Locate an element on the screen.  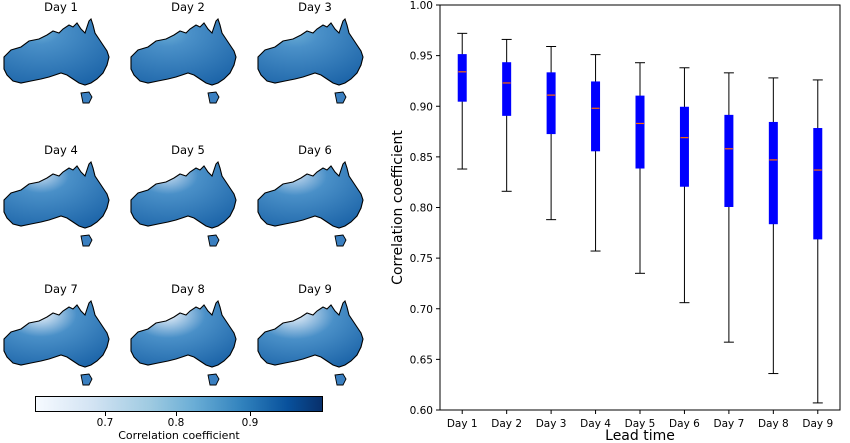
x-tick-label: Day 8 is located at coordinates (773, 424).